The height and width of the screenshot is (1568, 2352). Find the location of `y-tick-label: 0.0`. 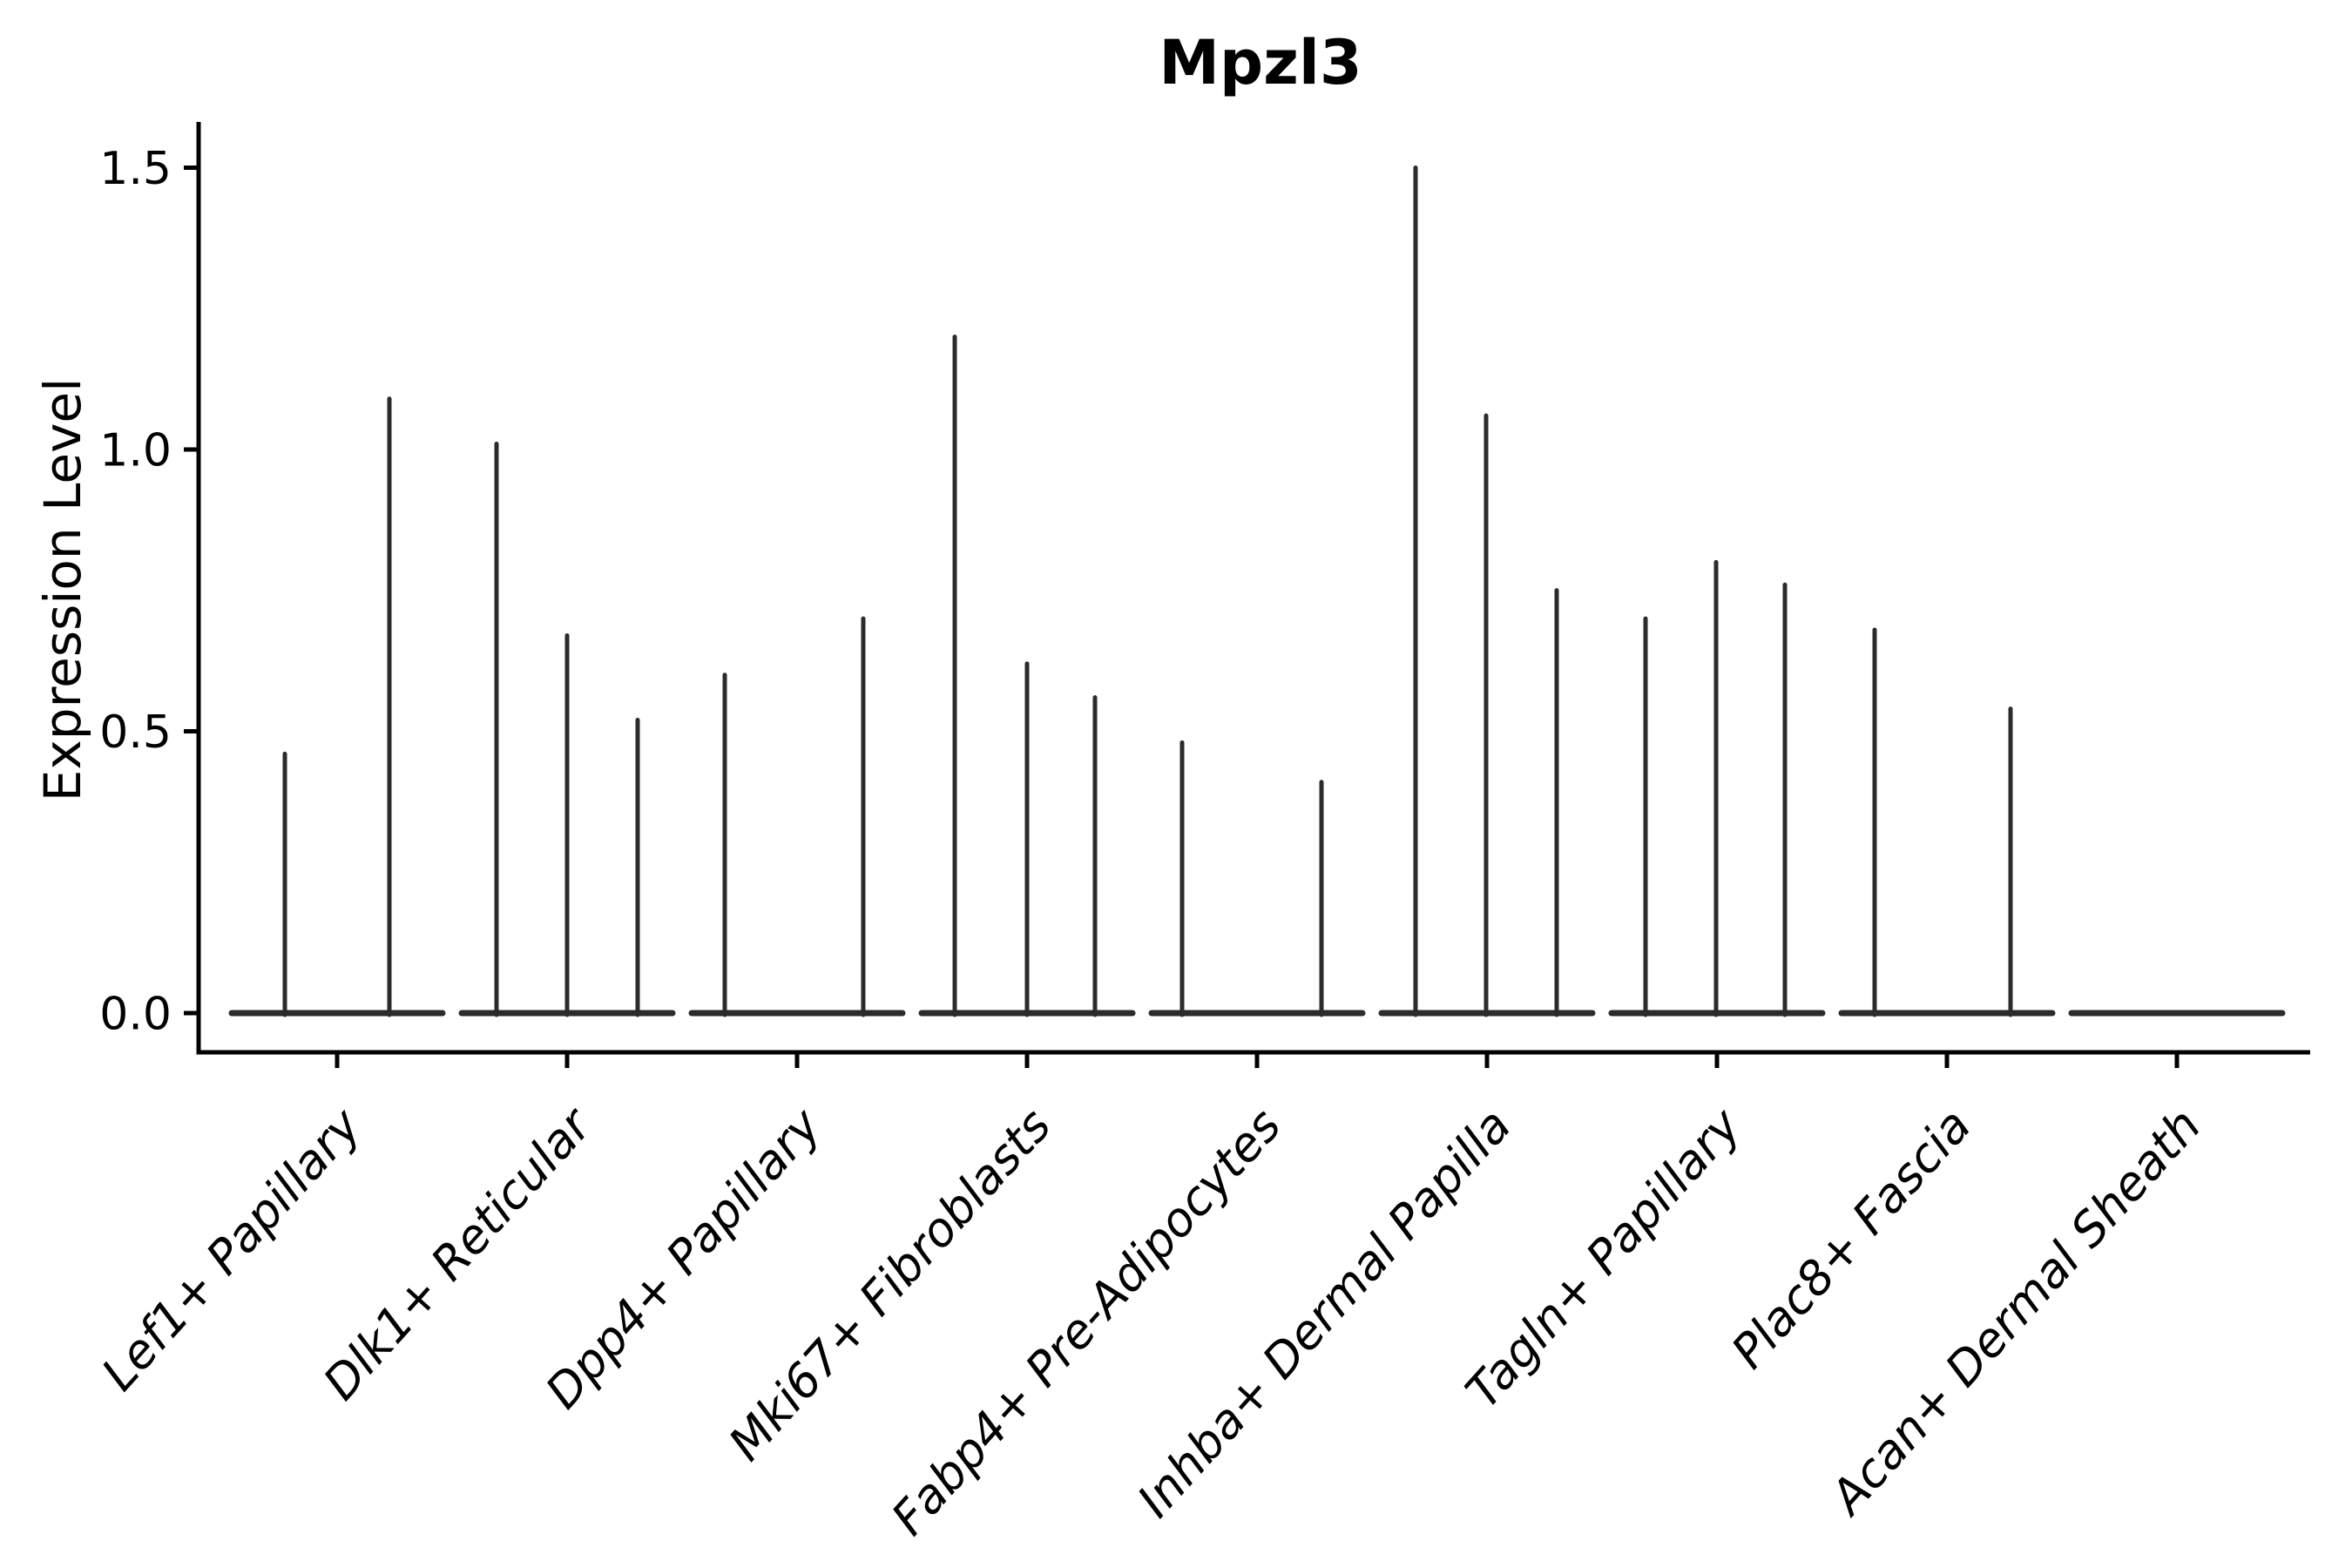

y-tick-label: 0.0 is located at coordinates (135, 1015).